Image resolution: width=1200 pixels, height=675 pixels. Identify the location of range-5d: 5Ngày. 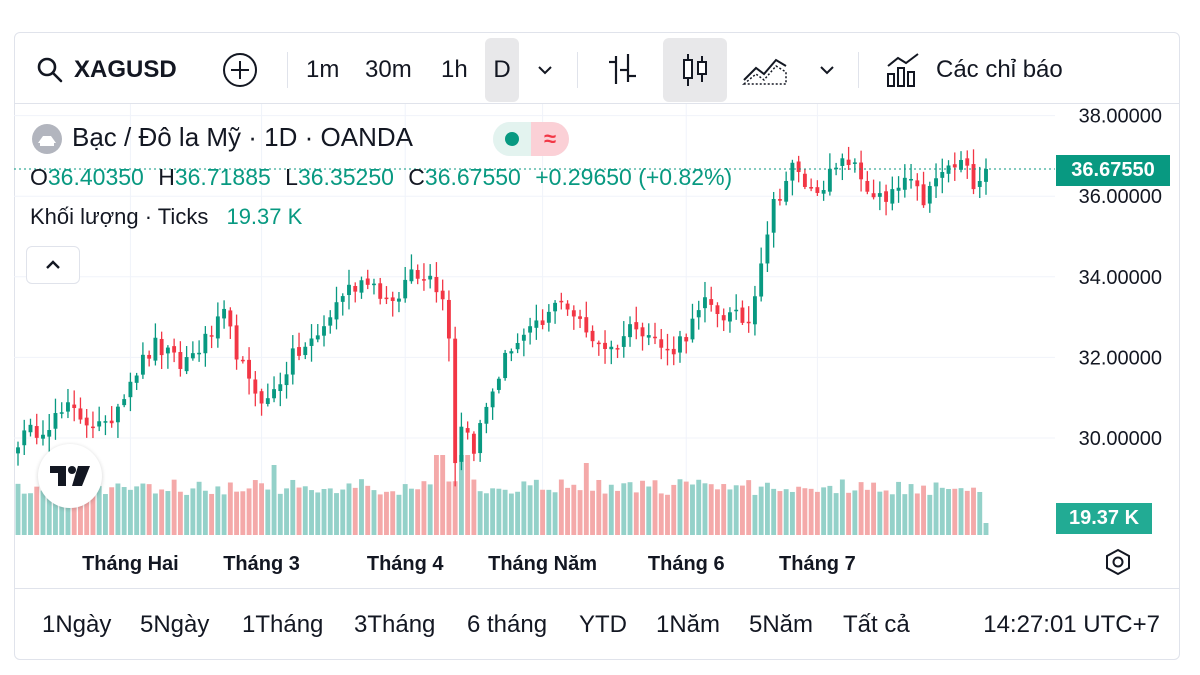
(175, 624).